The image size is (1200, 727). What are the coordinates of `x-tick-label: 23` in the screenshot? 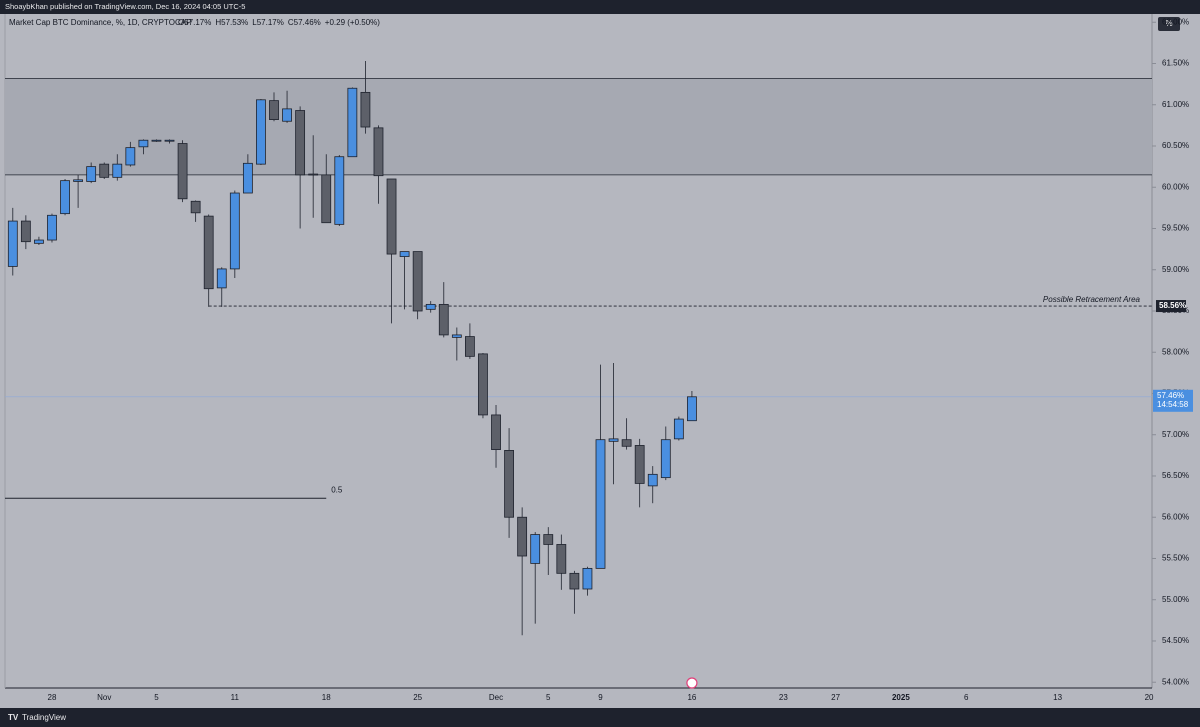 It's located at (783, 697).